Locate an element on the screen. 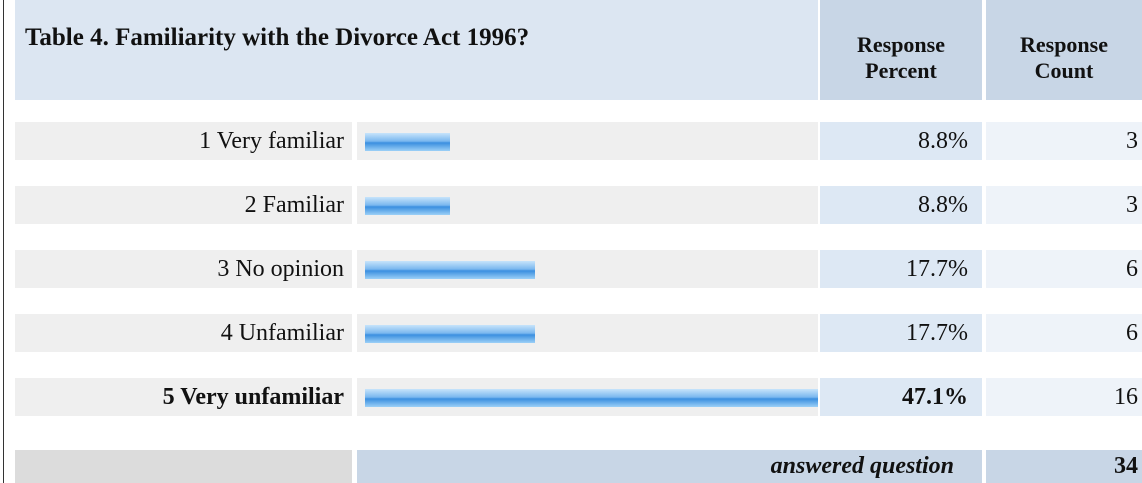  row-label: 5 Very unfamiliar is located at coordinates (183, 397).